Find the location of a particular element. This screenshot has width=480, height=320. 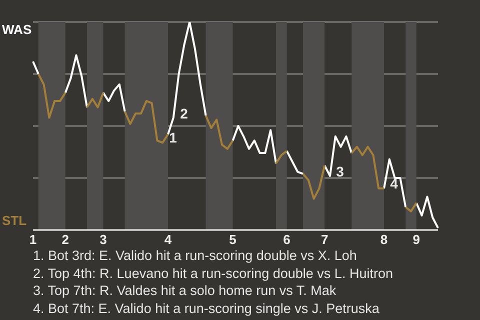

annotation: 4 is located at coordinates (394, 184).